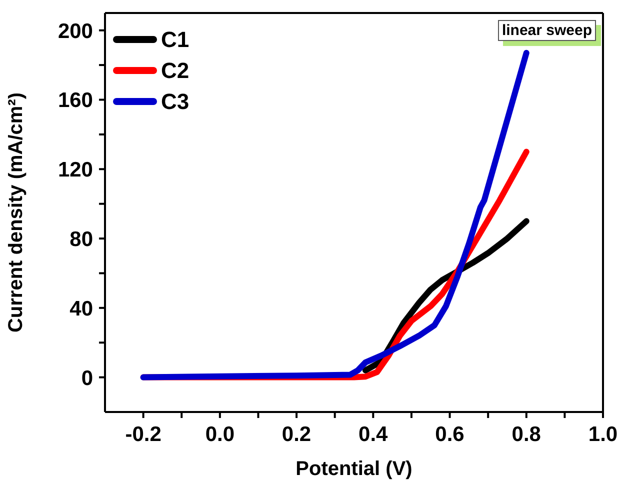 Image resolution: width=622 pixels, height=491 pixels. Describe the element at coordinates (449, 434) in the screenshot. I see `x-tick-label: 0.6` at that location.